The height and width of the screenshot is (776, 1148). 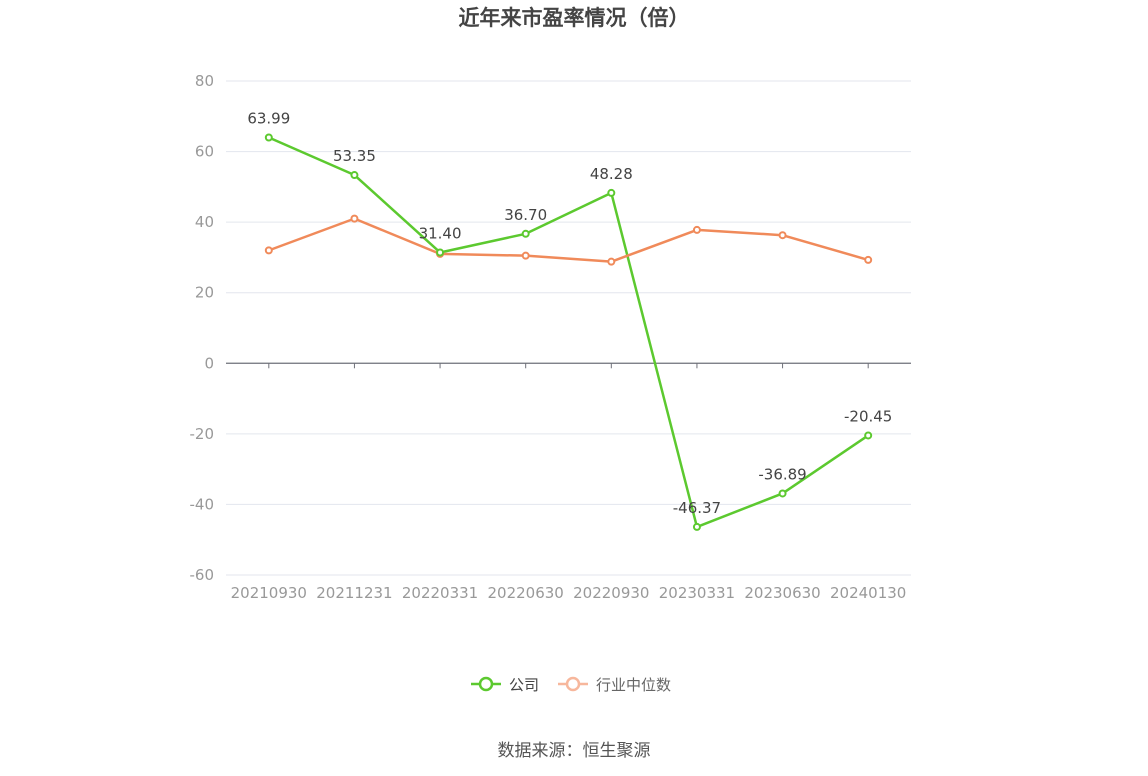 I want to click on series-line-industry-median, so click(x=568, y=240).